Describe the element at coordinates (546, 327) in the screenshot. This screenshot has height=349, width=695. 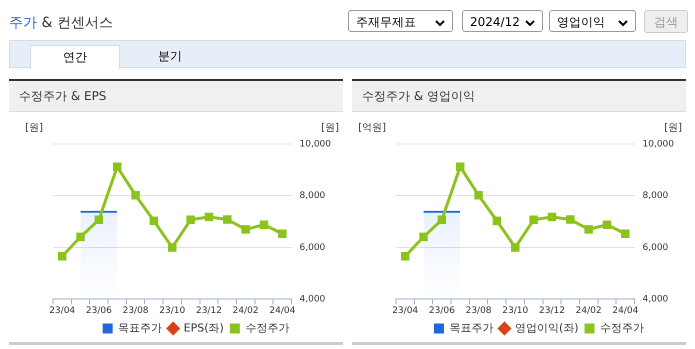
I see `legend-label: 영업이익(좌)` at that location.